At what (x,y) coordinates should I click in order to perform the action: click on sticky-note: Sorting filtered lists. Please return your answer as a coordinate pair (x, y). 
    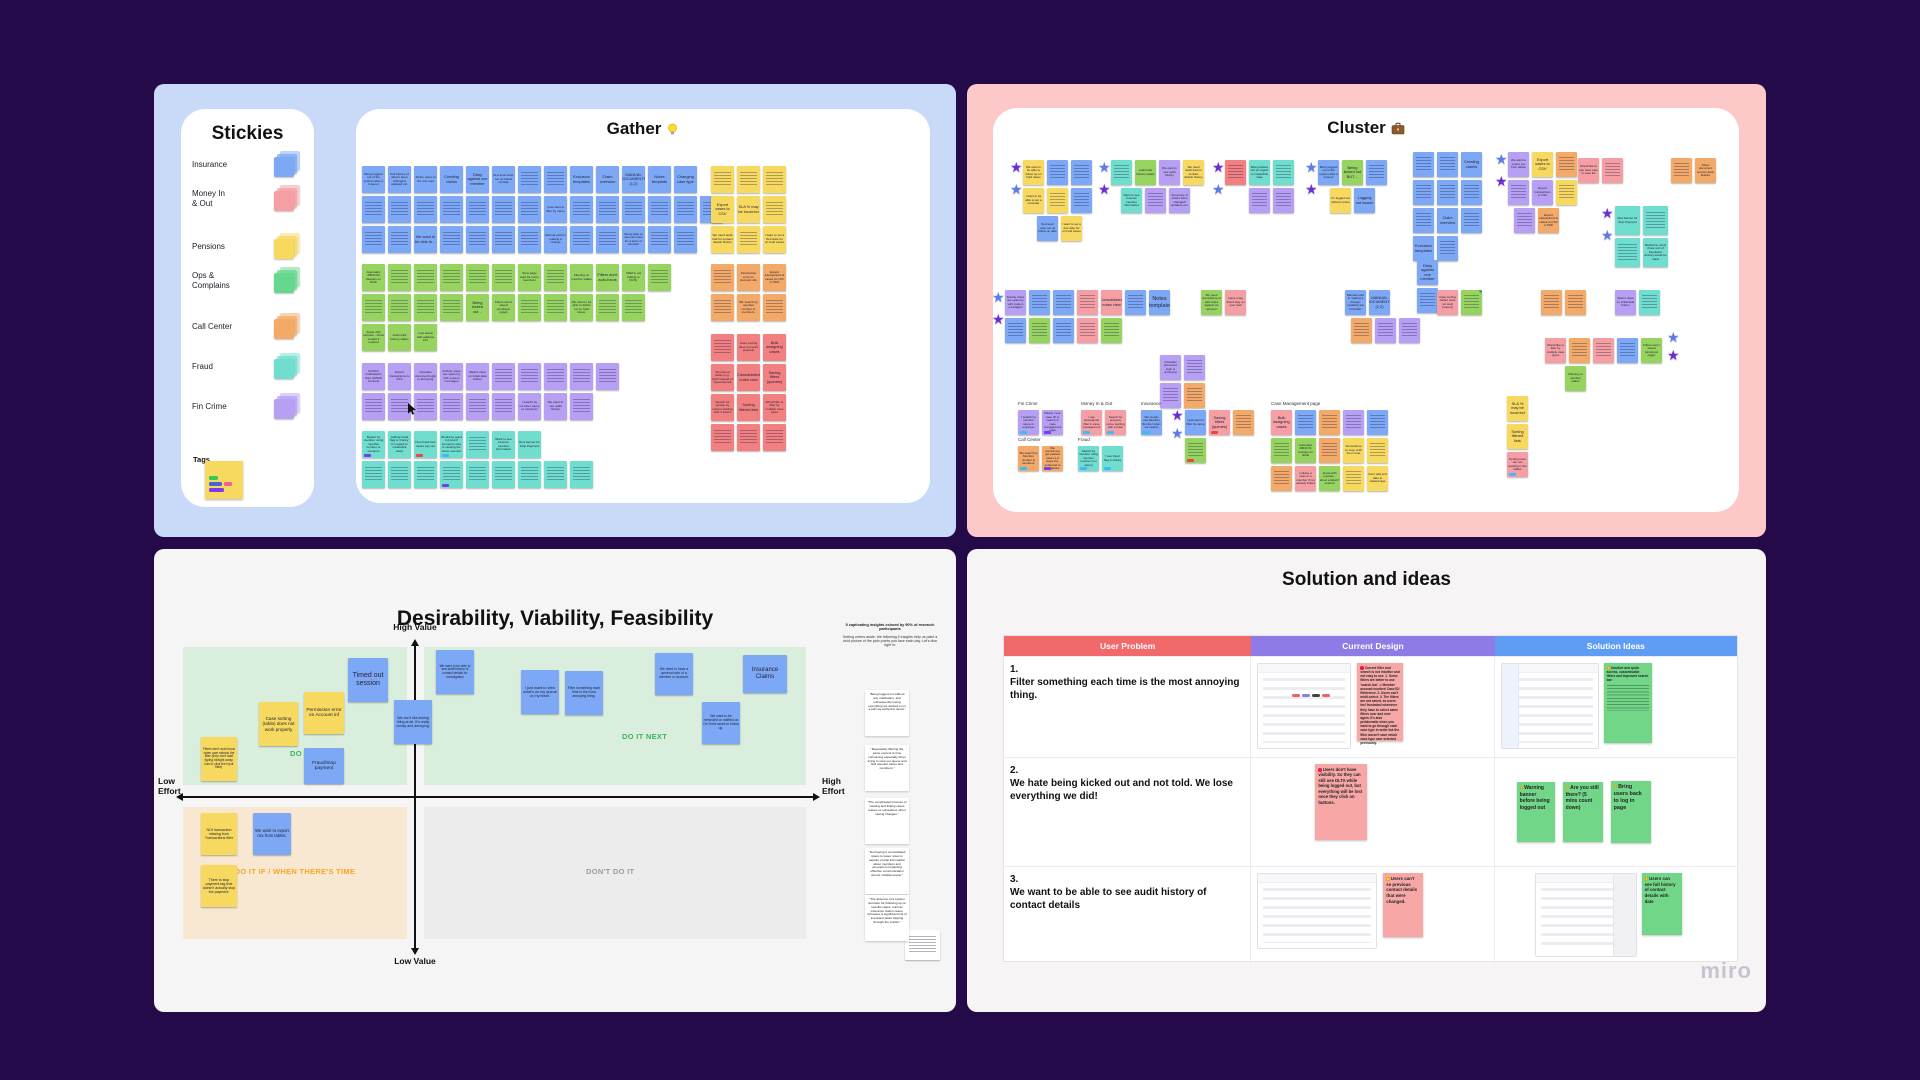
    Looking at the image, I should click on (748, 407).